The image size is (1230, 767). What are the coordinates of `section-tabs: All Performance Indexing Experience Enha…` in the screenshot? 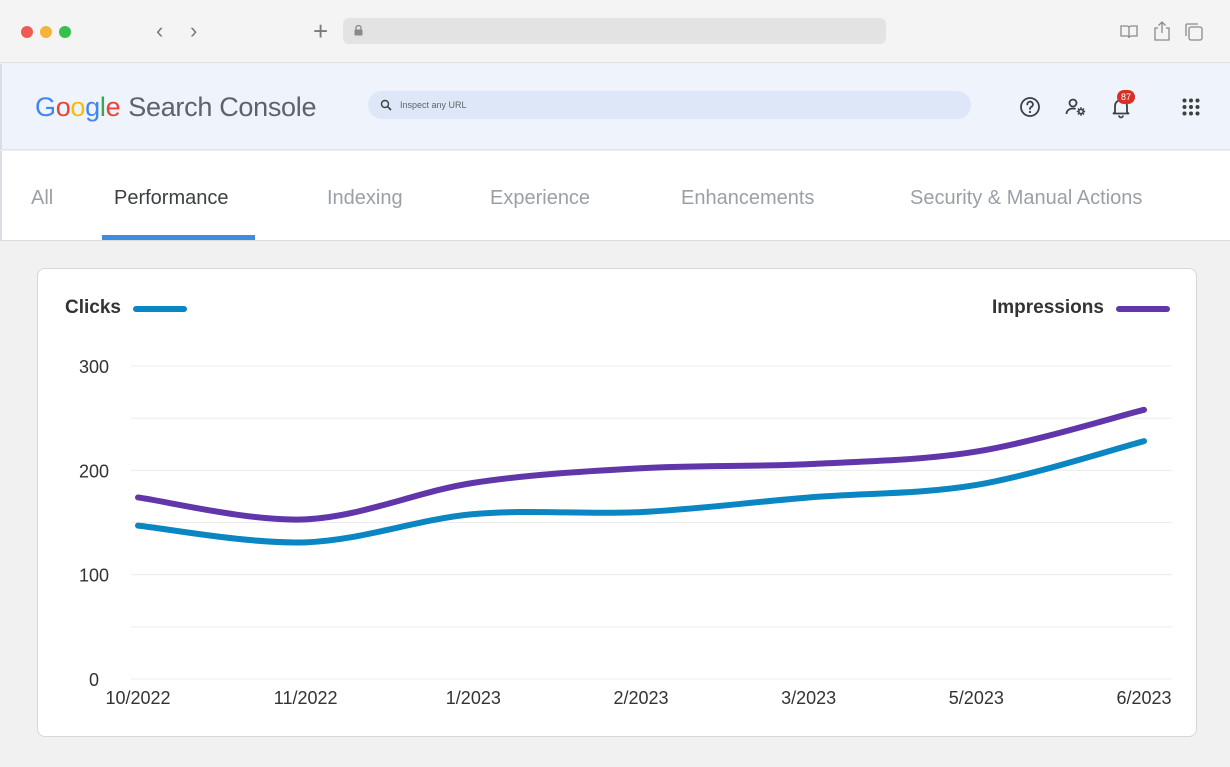 It's located at (615, 196).